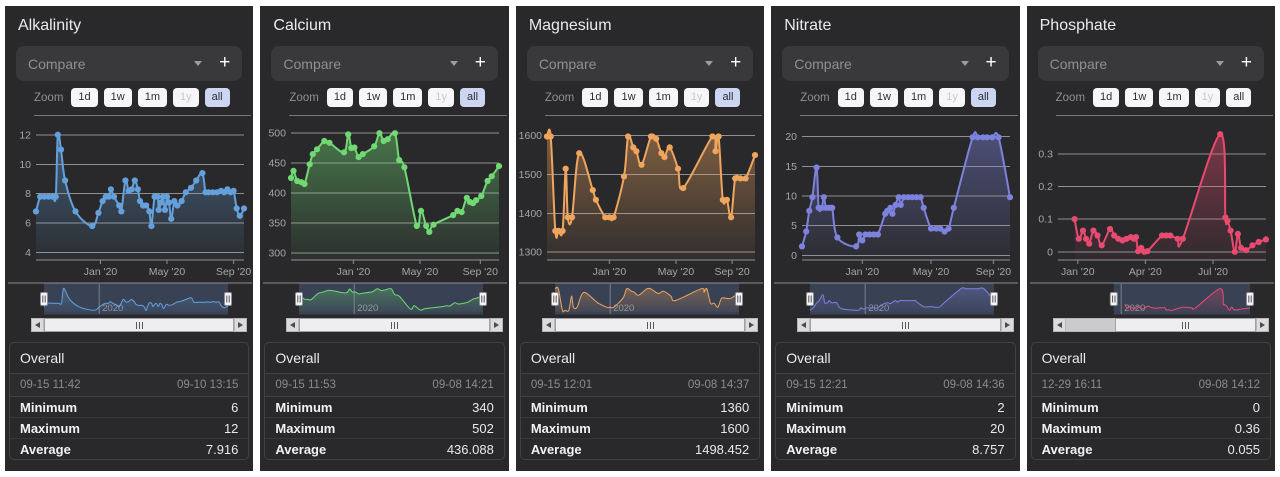  I want to click on stats-table: Minimum 6 Maximum 12 Average 7.916, so click(129, 428).